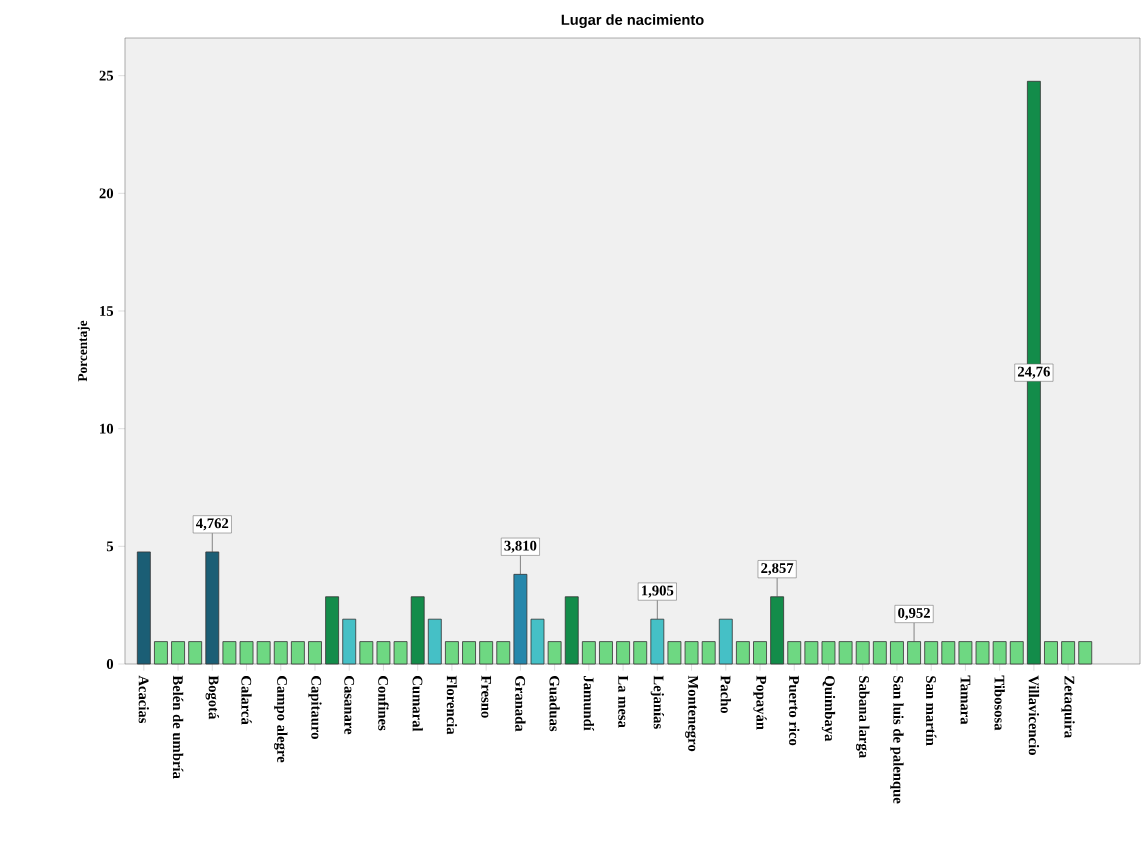 The height and width of the screenshot is (865, 1143). I want to click on x-tick-label: Quimbaya, so click(828, 709).